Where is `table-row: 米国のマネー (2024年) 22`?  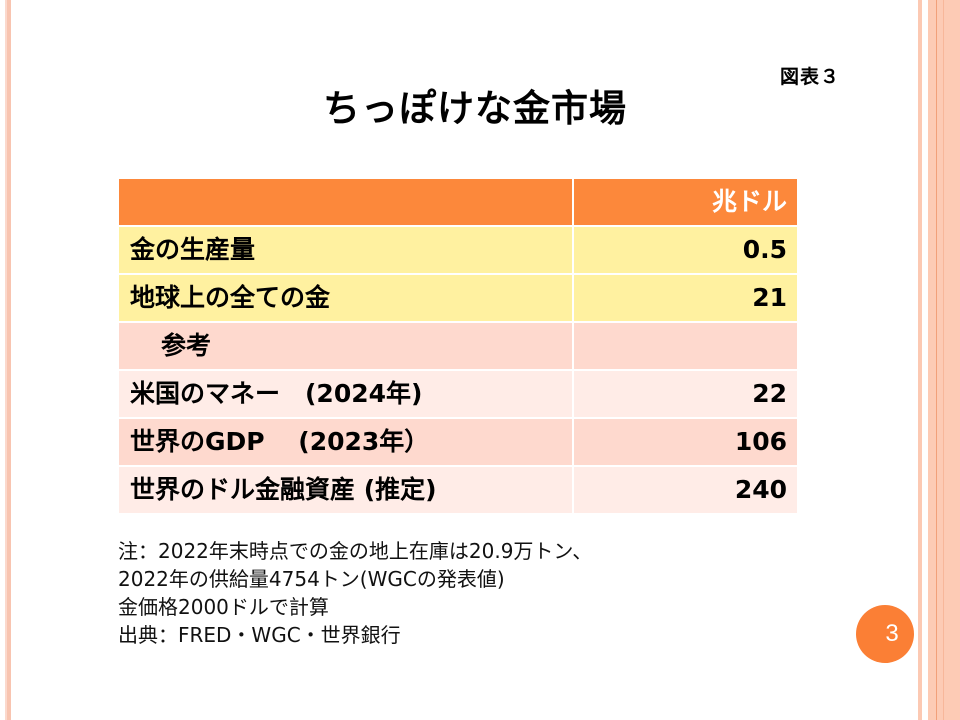 table-row: 米国のマネー (2024年) 22 is located at coordinates (458, 394).